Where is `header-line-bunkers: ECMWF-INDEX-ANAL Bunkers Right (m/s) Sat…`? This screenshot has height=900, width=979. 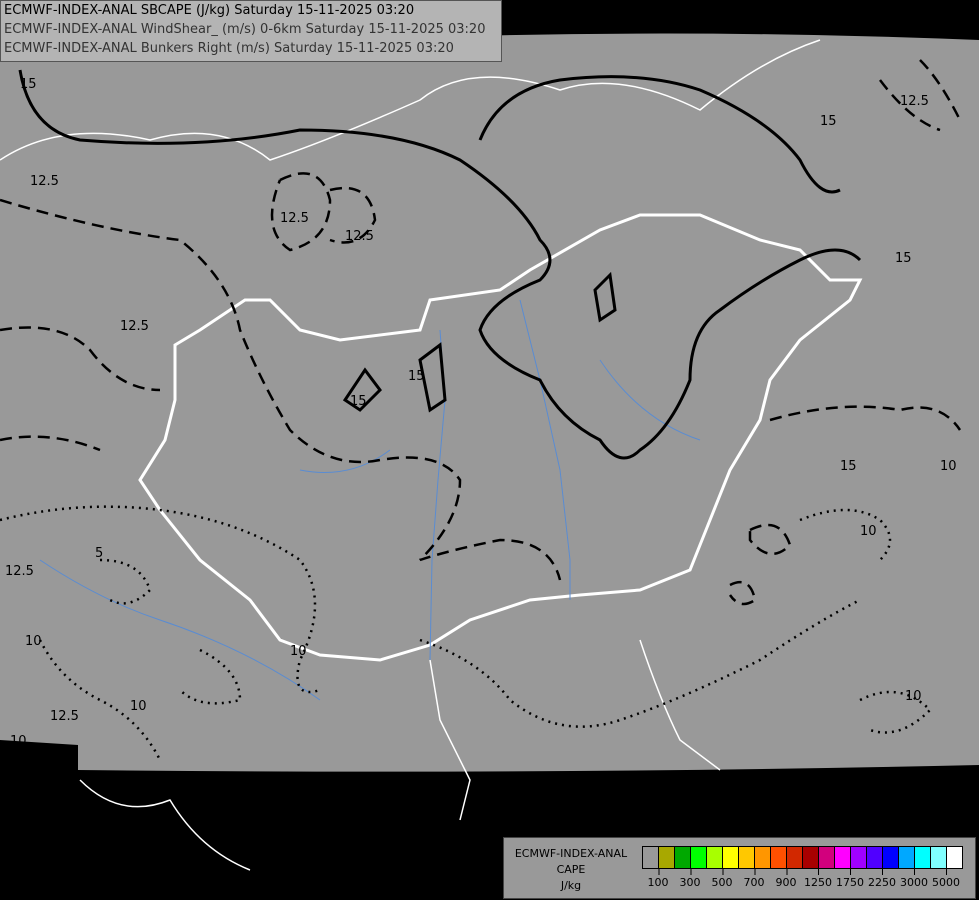 header-line-bunkers: ECMWF-INDEX-ANAL Bunkers Right (m/s) Sat… is located at coordinates (229, 48).